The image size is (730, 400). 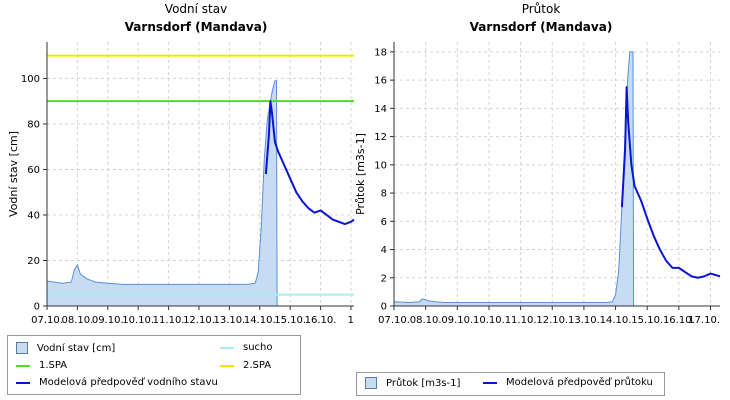 I want to click on legend-label-flow-forecast: Modelová předpověď průtoku, so click(x=579, y=382).